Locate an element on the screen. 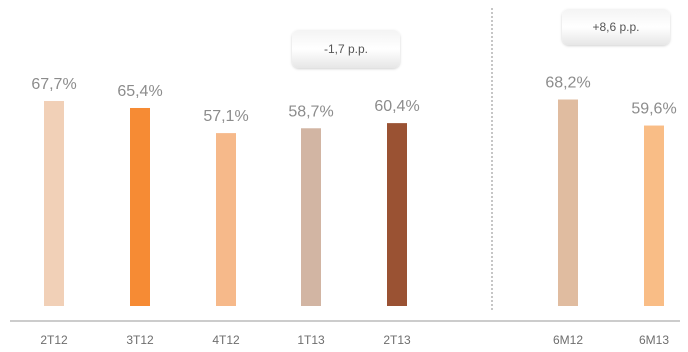  value-label-6m12: 68,2% is located at coordinates (567, 83).